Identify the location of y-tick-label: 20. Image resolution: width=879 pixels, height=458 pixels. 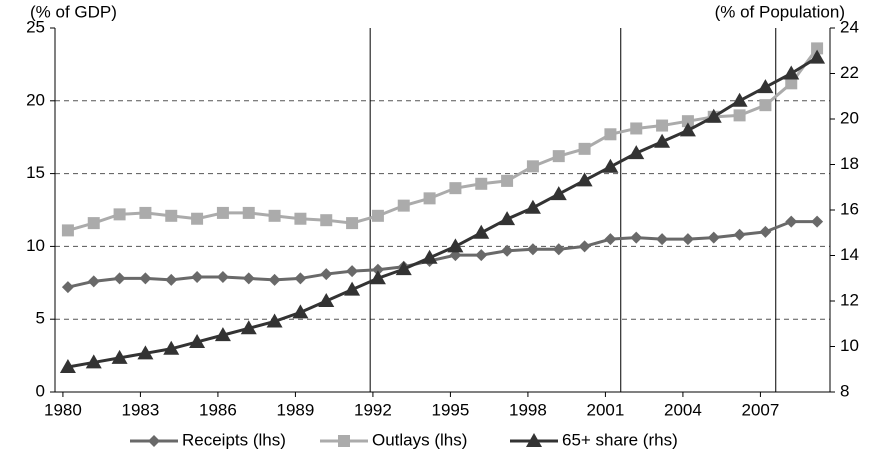
(35, 99).